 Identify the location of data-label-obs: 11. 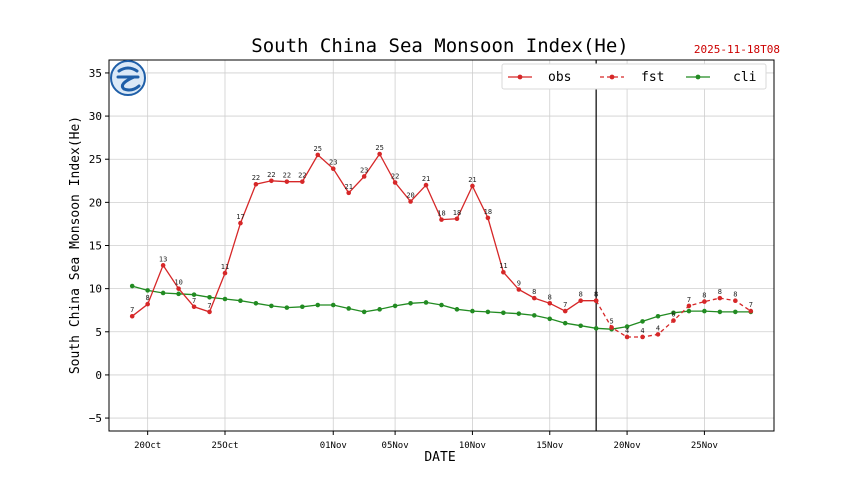
(225, 267).